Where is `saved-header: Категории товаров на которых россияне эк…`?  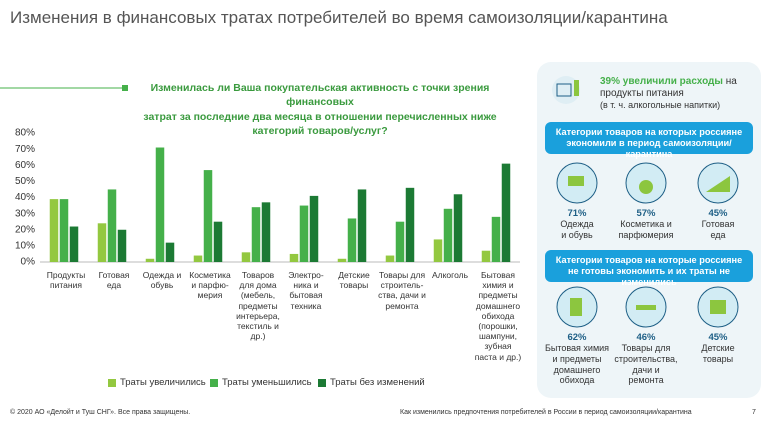 saved-header: Категории товаров на которых россияне эк… is located at coordinates (649, 143).